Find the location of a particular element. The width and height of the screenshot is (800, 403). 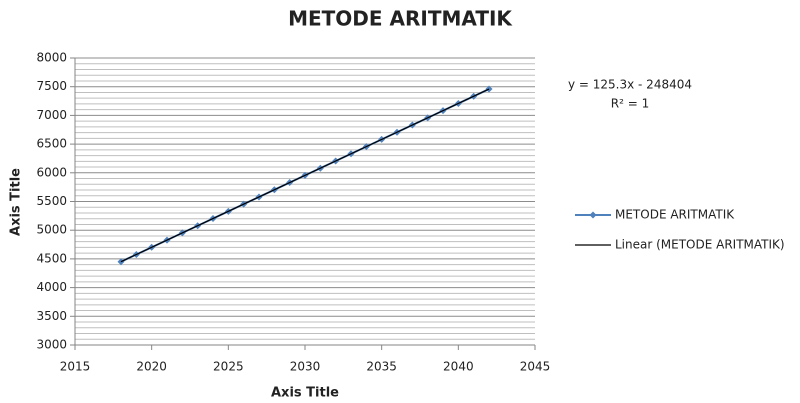

y-axis-title: Axis Title is located at coordinates (16, 202).